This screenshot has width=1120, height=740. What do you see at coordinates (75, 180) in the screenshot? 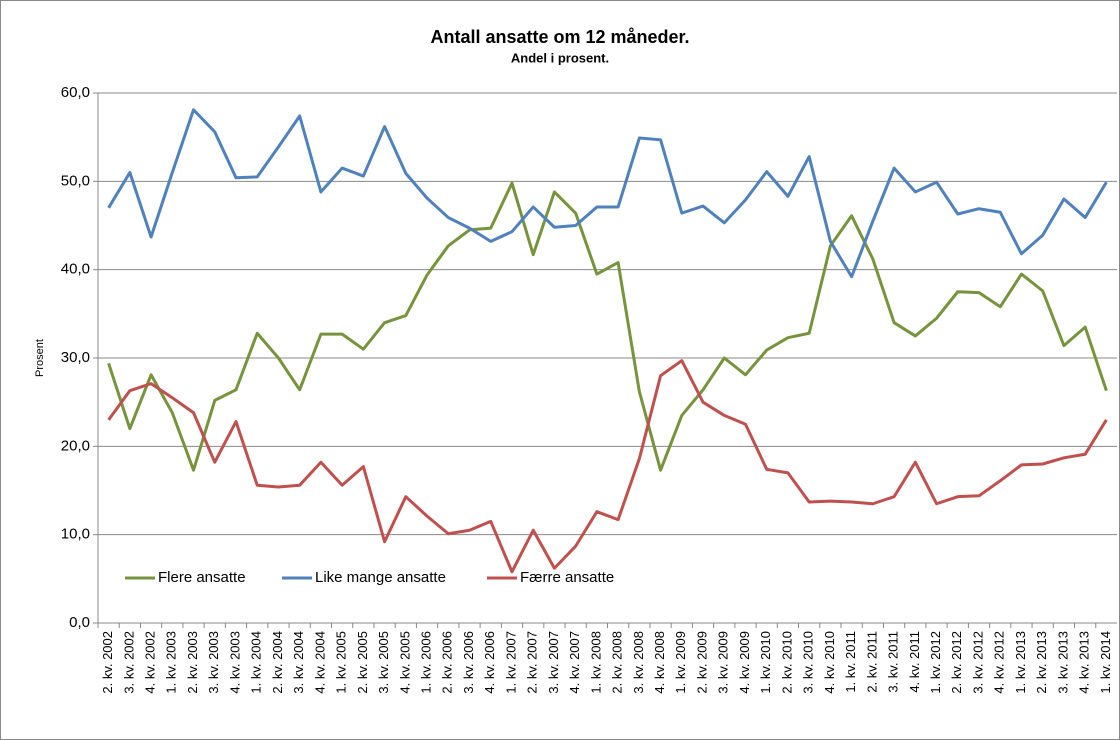
I see `y-tick-label: 50,0` at bounding box center [75, 180].